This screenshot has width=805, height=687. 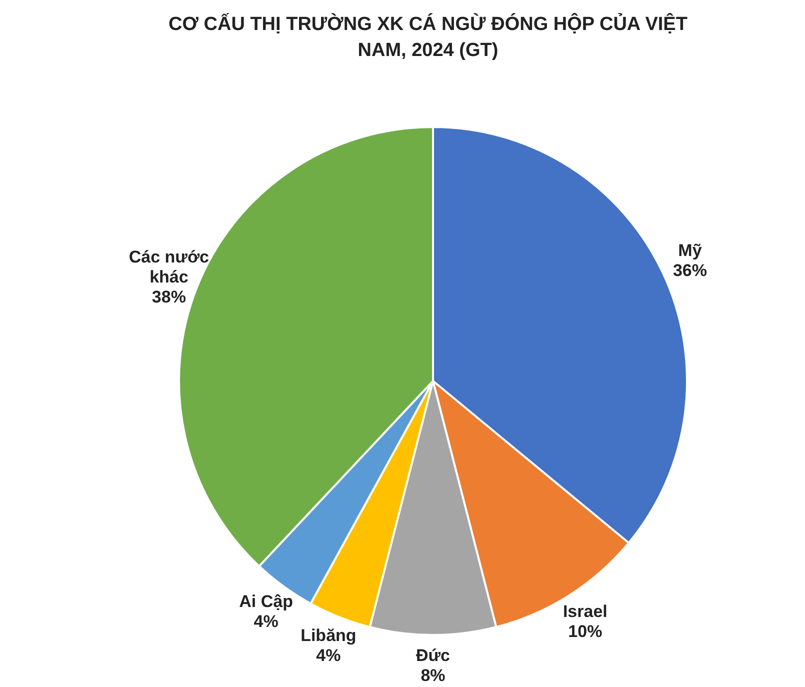 I want to click on slice-label: Các nước khác, so click(x=169, y=266).